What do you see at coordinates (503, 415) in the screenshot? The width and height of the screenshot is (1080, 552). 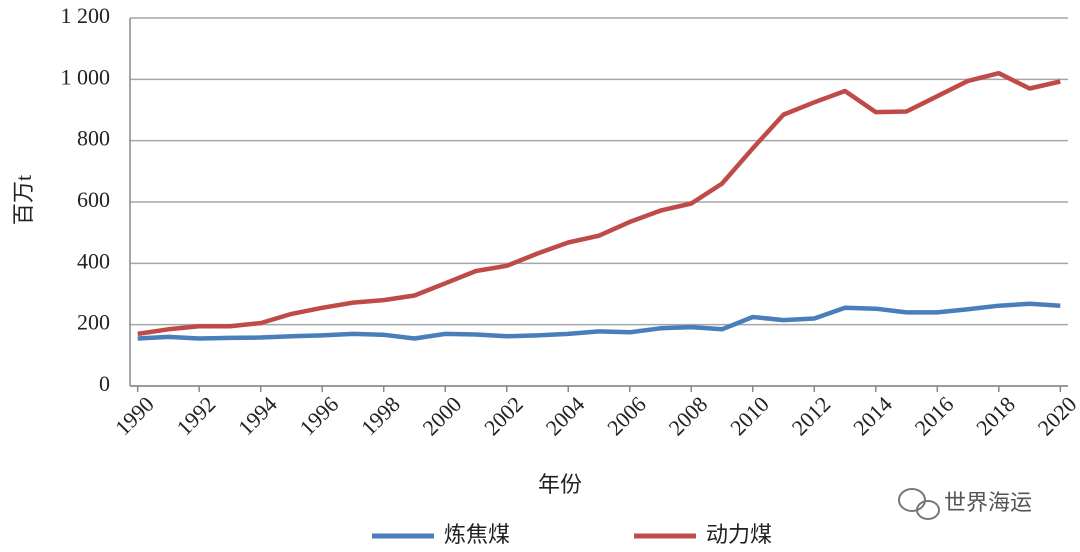 I see `x-tick-label: 2002` at bounding box center [503, 415].